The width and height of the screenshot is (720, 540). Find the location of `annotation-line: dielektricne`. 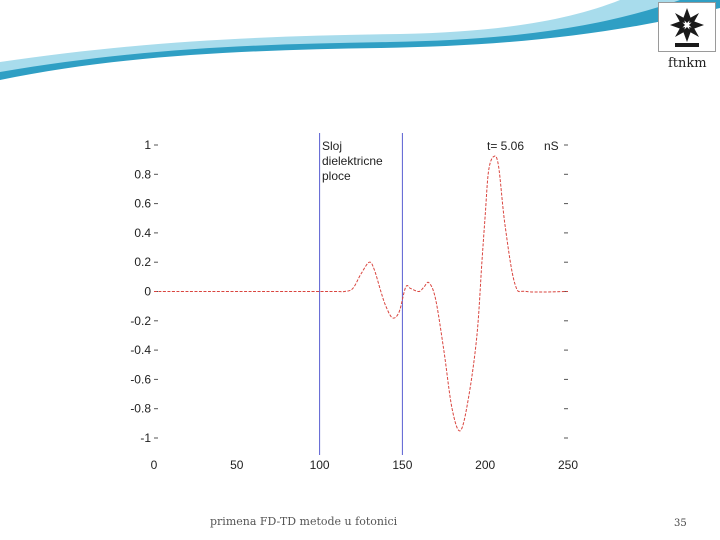

annotation-line: dielektricne is located at coordinates (352, 161).